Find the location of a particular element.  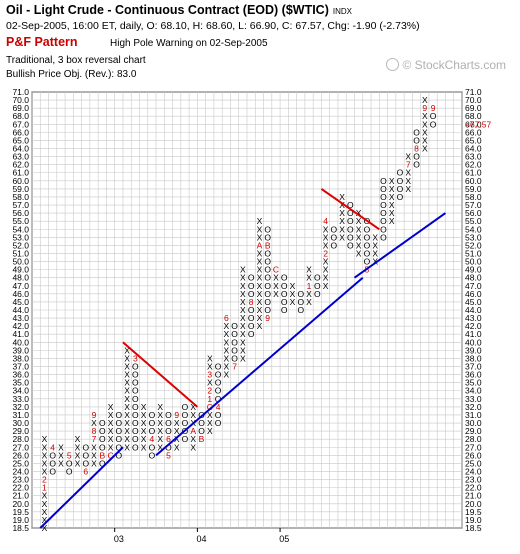

month-mark: A is located at coordinates (260, 245).